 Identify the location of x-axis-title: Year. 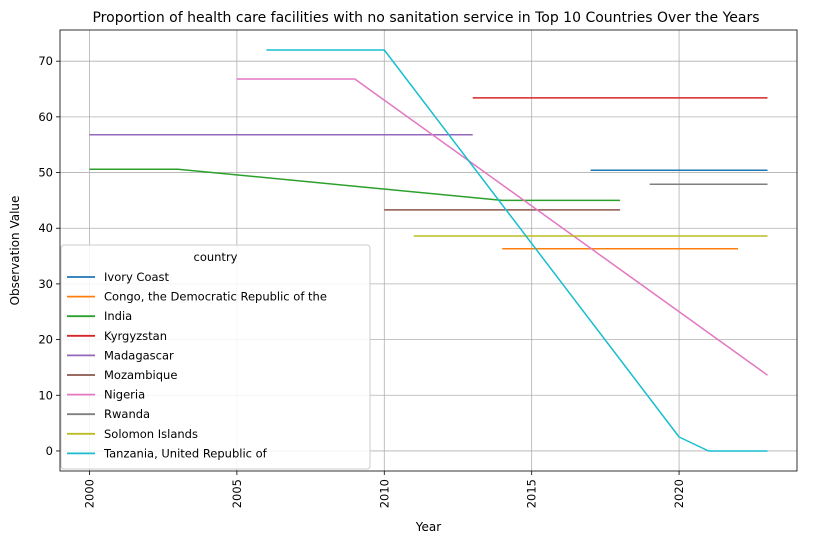
(428, 527).